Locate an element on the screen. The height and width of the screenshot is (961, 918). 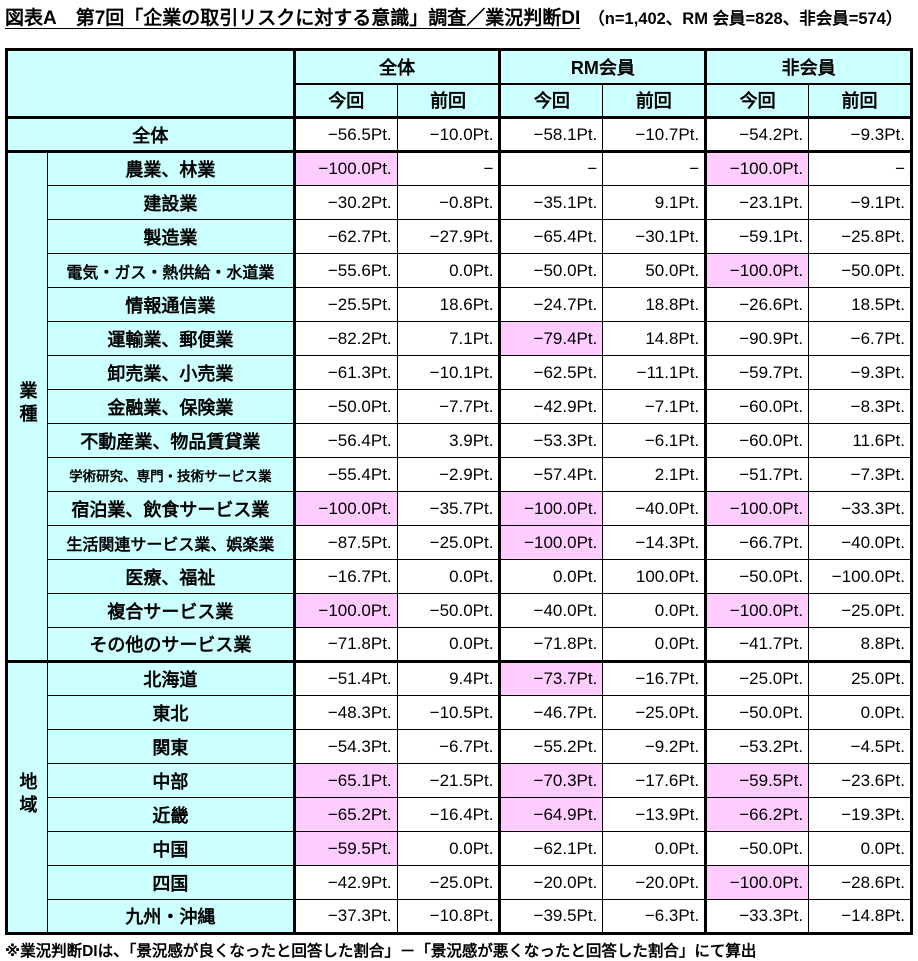
data-cell: −25.8Pt. is located at coordinates (860, 236).